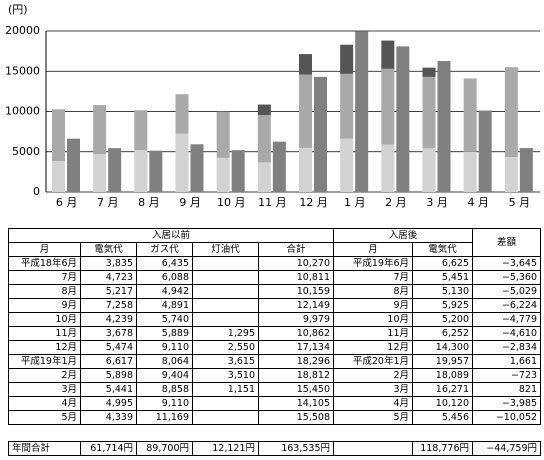 The image size is (544, 460). I want to click on x-tick-label: 11 月, so click(272, 202).